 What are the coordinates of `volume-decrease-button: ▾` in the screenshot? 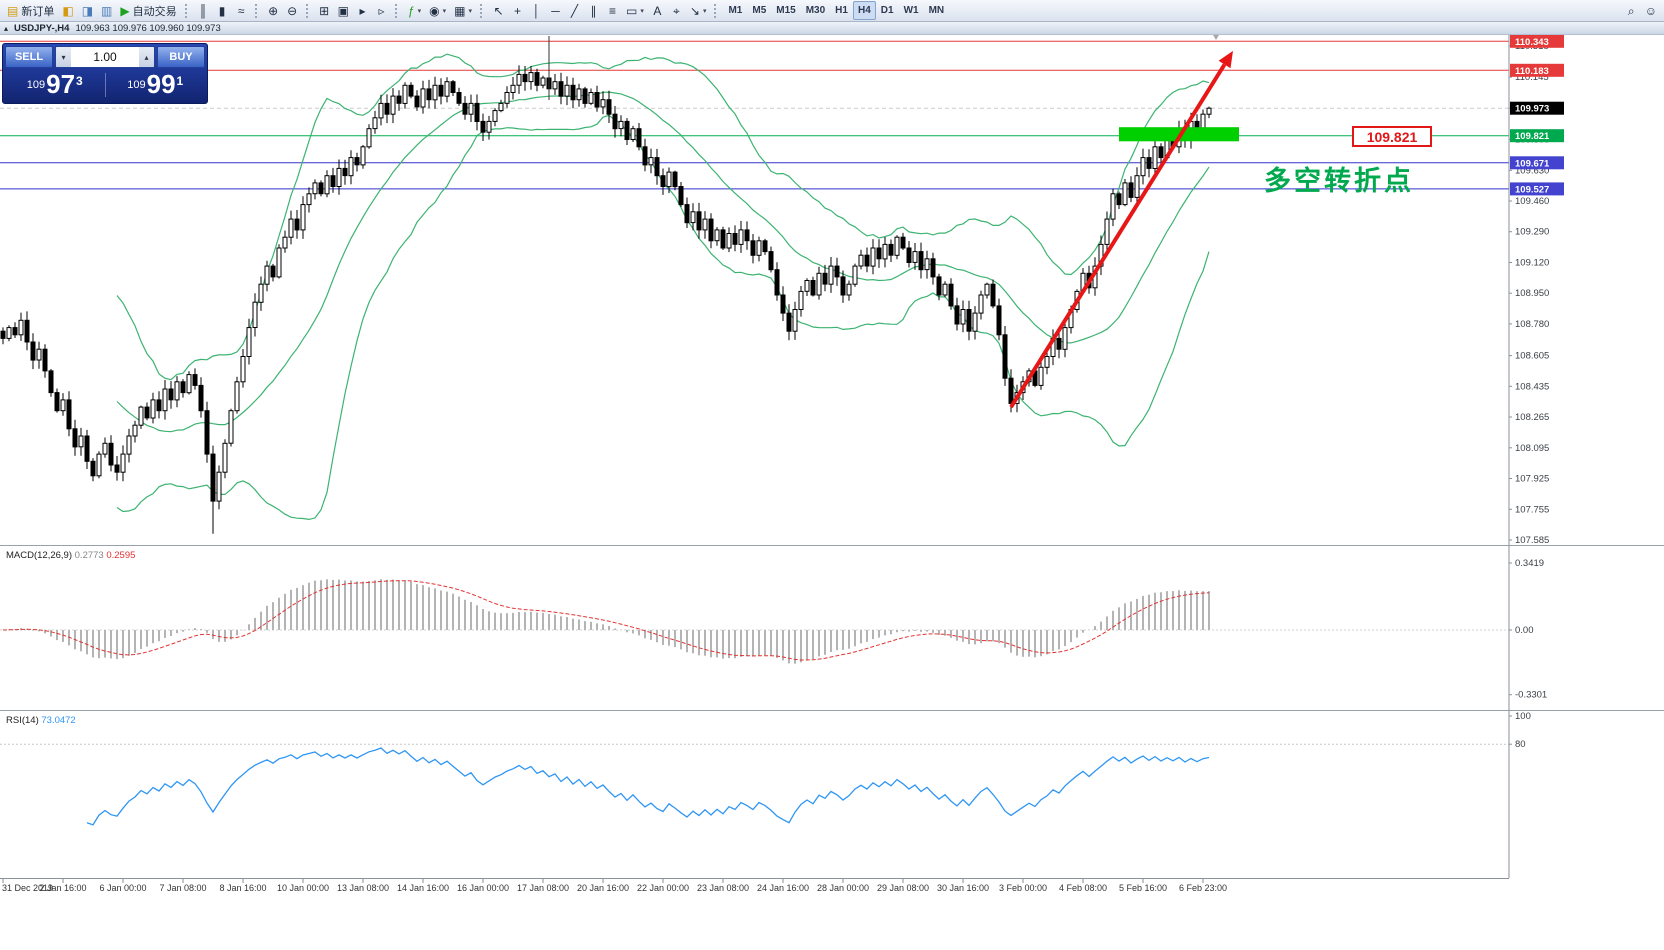 It's located at (63, 57).